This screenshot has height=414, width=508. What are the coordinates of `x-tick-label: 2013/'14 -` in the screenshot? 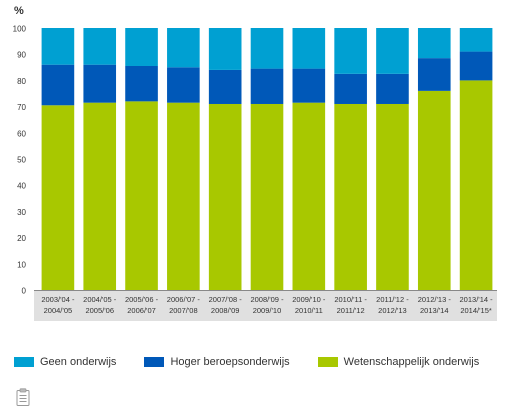 It's located at (477, 299).